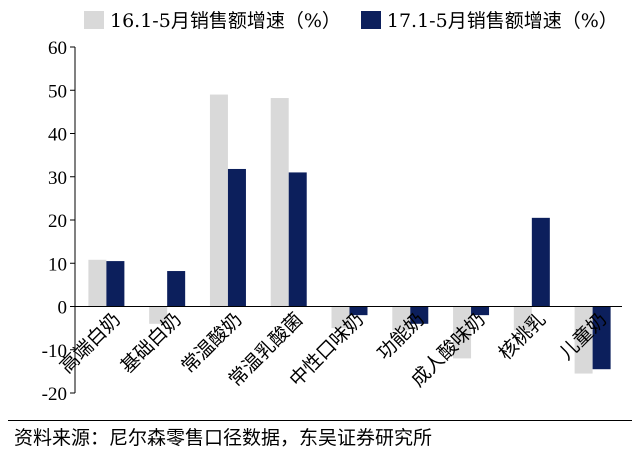 Image resolution: width=640 pixels, height=458 pixels. Describe the element at coordinates (57, 264) in the screenshot. I see `y-tick-label: 10` at that location.